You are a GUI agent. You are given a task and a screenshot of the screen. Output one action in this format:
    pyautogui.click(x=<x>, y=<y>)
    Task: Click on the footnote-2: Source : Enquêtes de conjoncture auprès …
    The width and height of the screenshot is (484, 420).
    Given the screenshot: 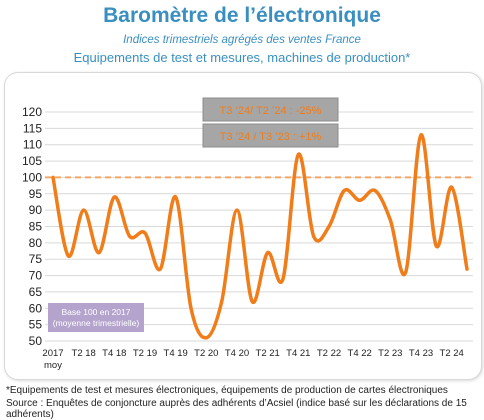 What is the action you would take?
    pyautogui.click(x=236, y=409)
    